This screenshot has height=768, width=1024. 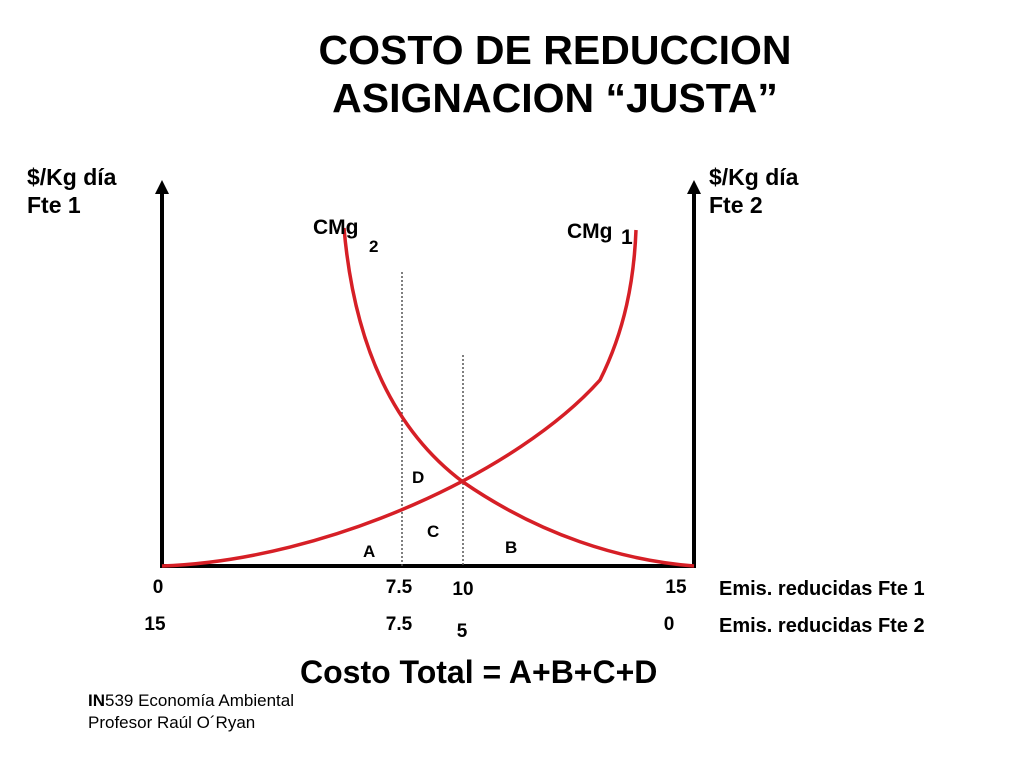 I want to click on area-label-c: C, so click(x=433, y=531).